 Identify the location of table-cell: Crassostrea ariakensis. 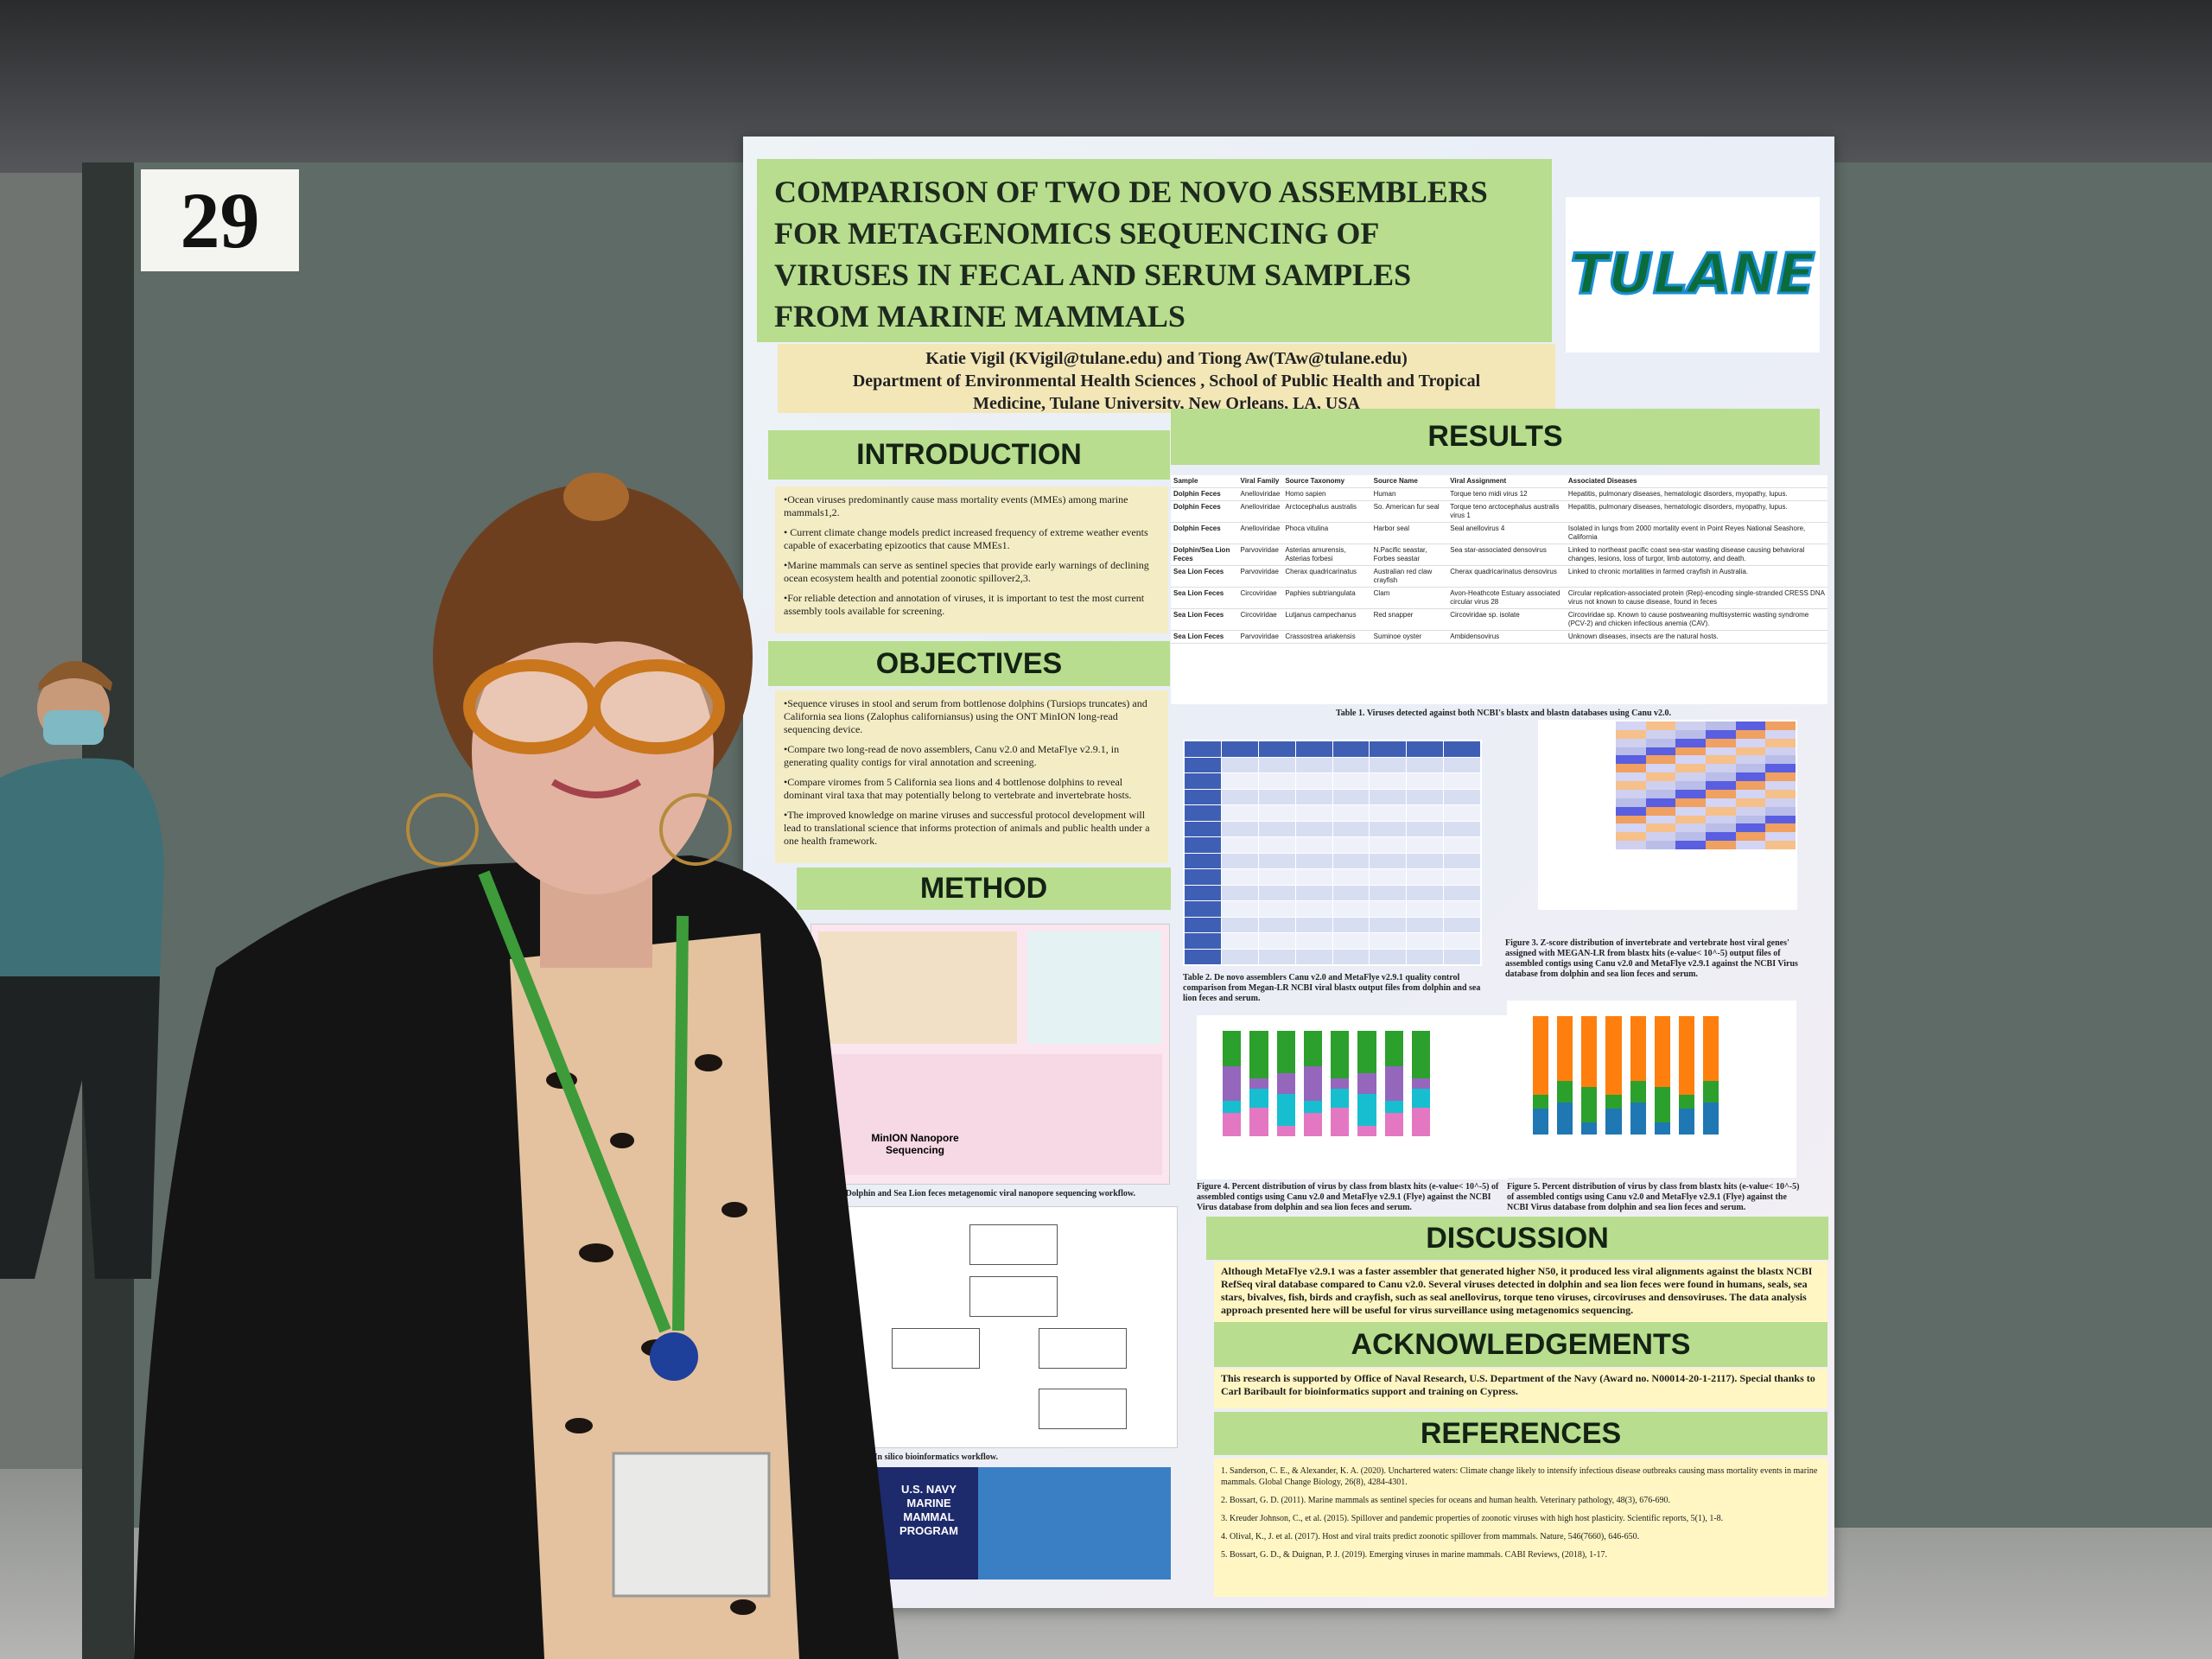
(1326, 637).